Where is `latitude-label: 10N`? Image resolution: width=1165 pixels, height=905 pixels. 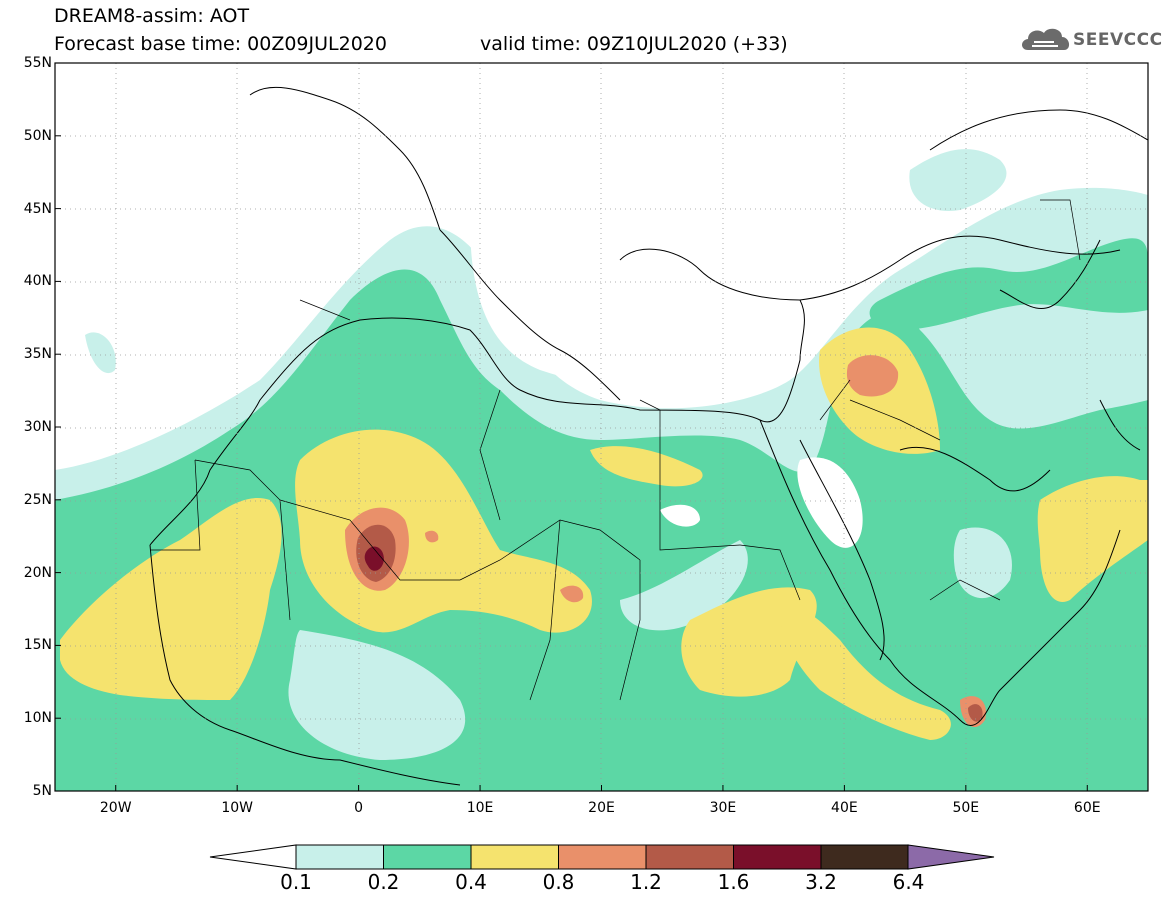 latitude-label: 10N is located at coordinates (37, 718).